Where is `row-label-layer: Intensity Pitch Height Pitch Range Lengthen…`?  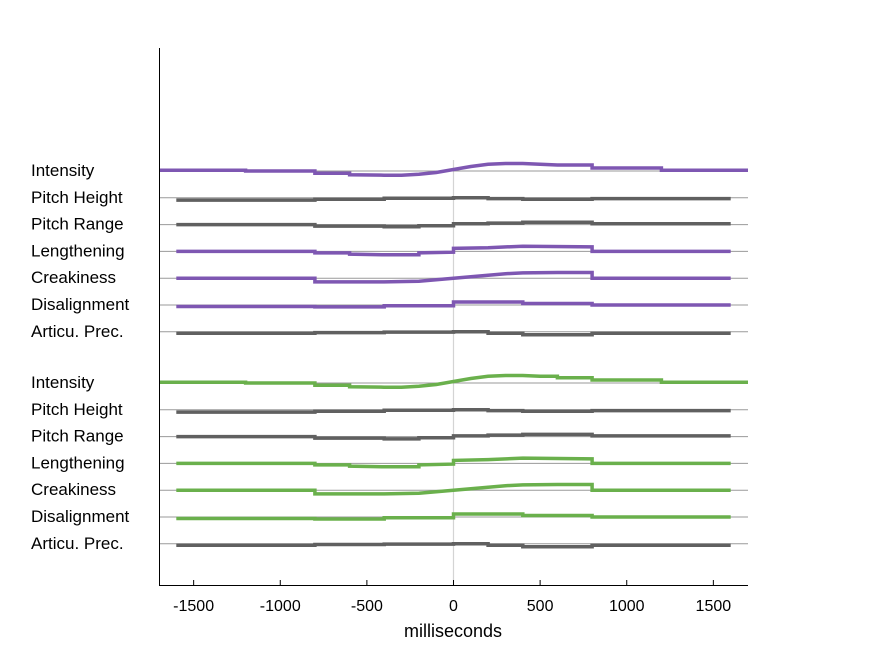
row-label-layer: Intensity Pitch Height Pitch Range Lengthen… is located at coordinates (80, 357).